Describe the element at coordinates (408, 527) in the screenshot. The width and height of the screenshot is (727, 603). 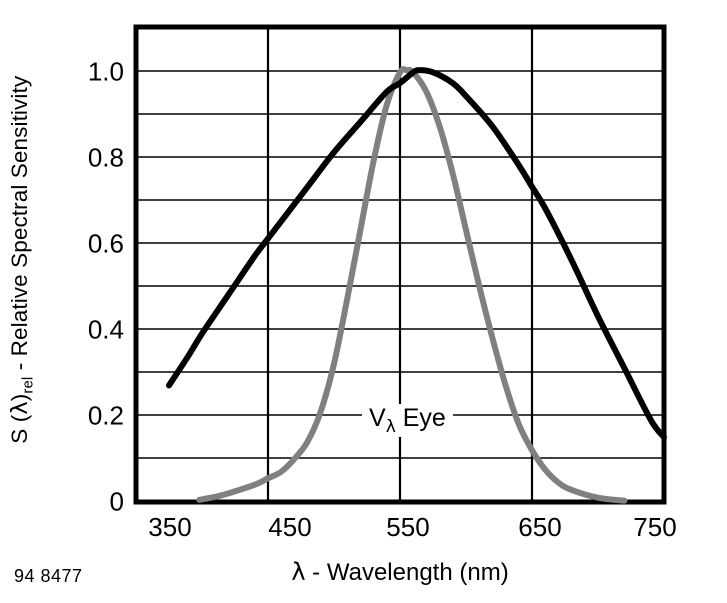
I see `x-tick-label: 550` at that location.